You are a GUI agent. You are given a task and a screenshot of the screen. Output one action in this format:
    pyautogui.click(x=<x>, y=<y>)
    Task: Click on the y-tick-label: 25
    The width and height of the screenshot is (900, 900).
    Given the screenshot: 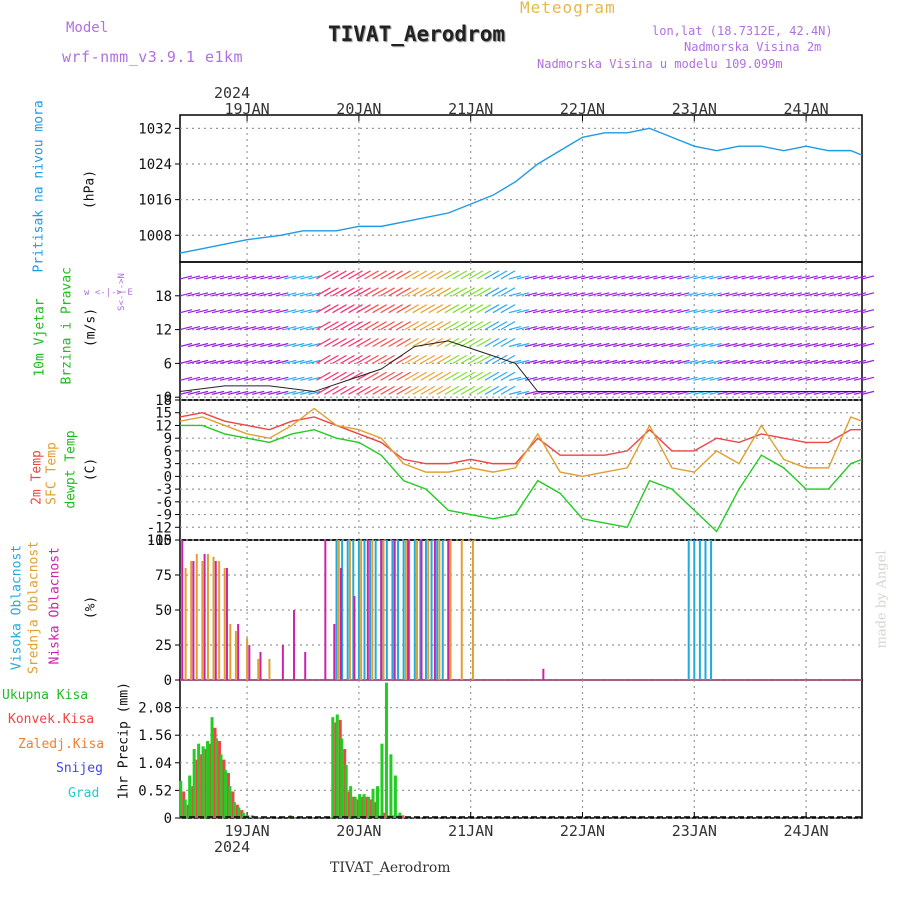 What is the action you would take?
    pyautogui.click(x=163, y=646)
    